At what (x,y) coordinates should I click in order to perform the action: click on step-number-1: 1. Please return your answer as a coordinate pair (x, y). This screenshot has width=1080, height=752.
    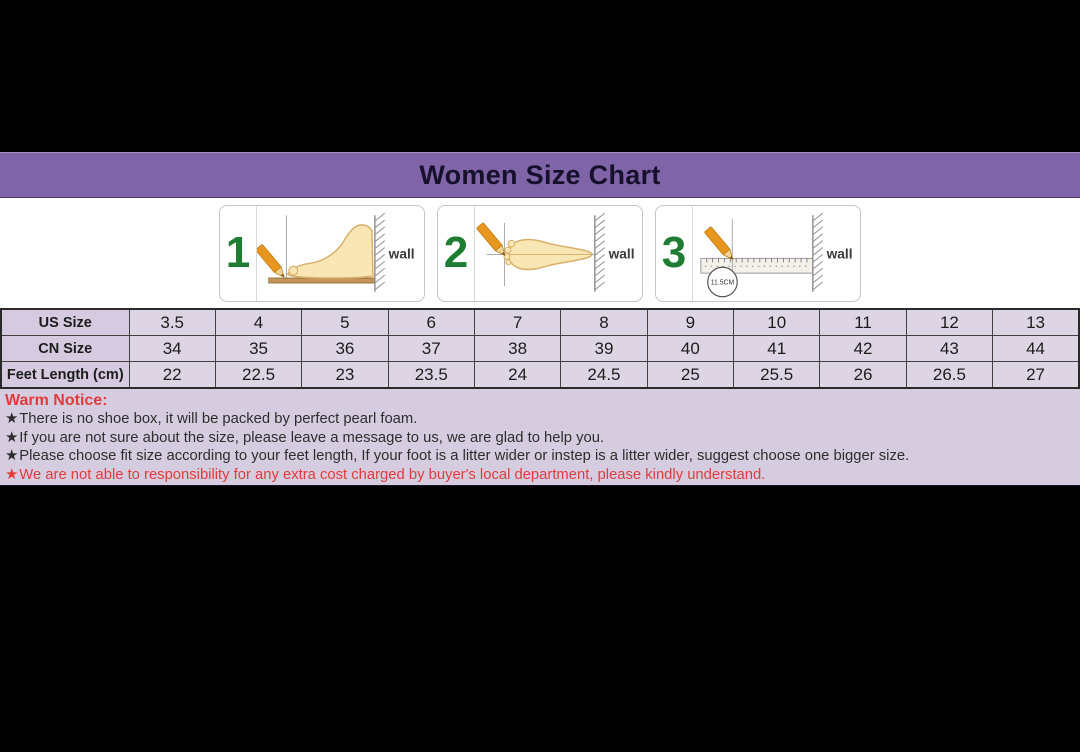
    Looking at the image, I should click on (238, 253).